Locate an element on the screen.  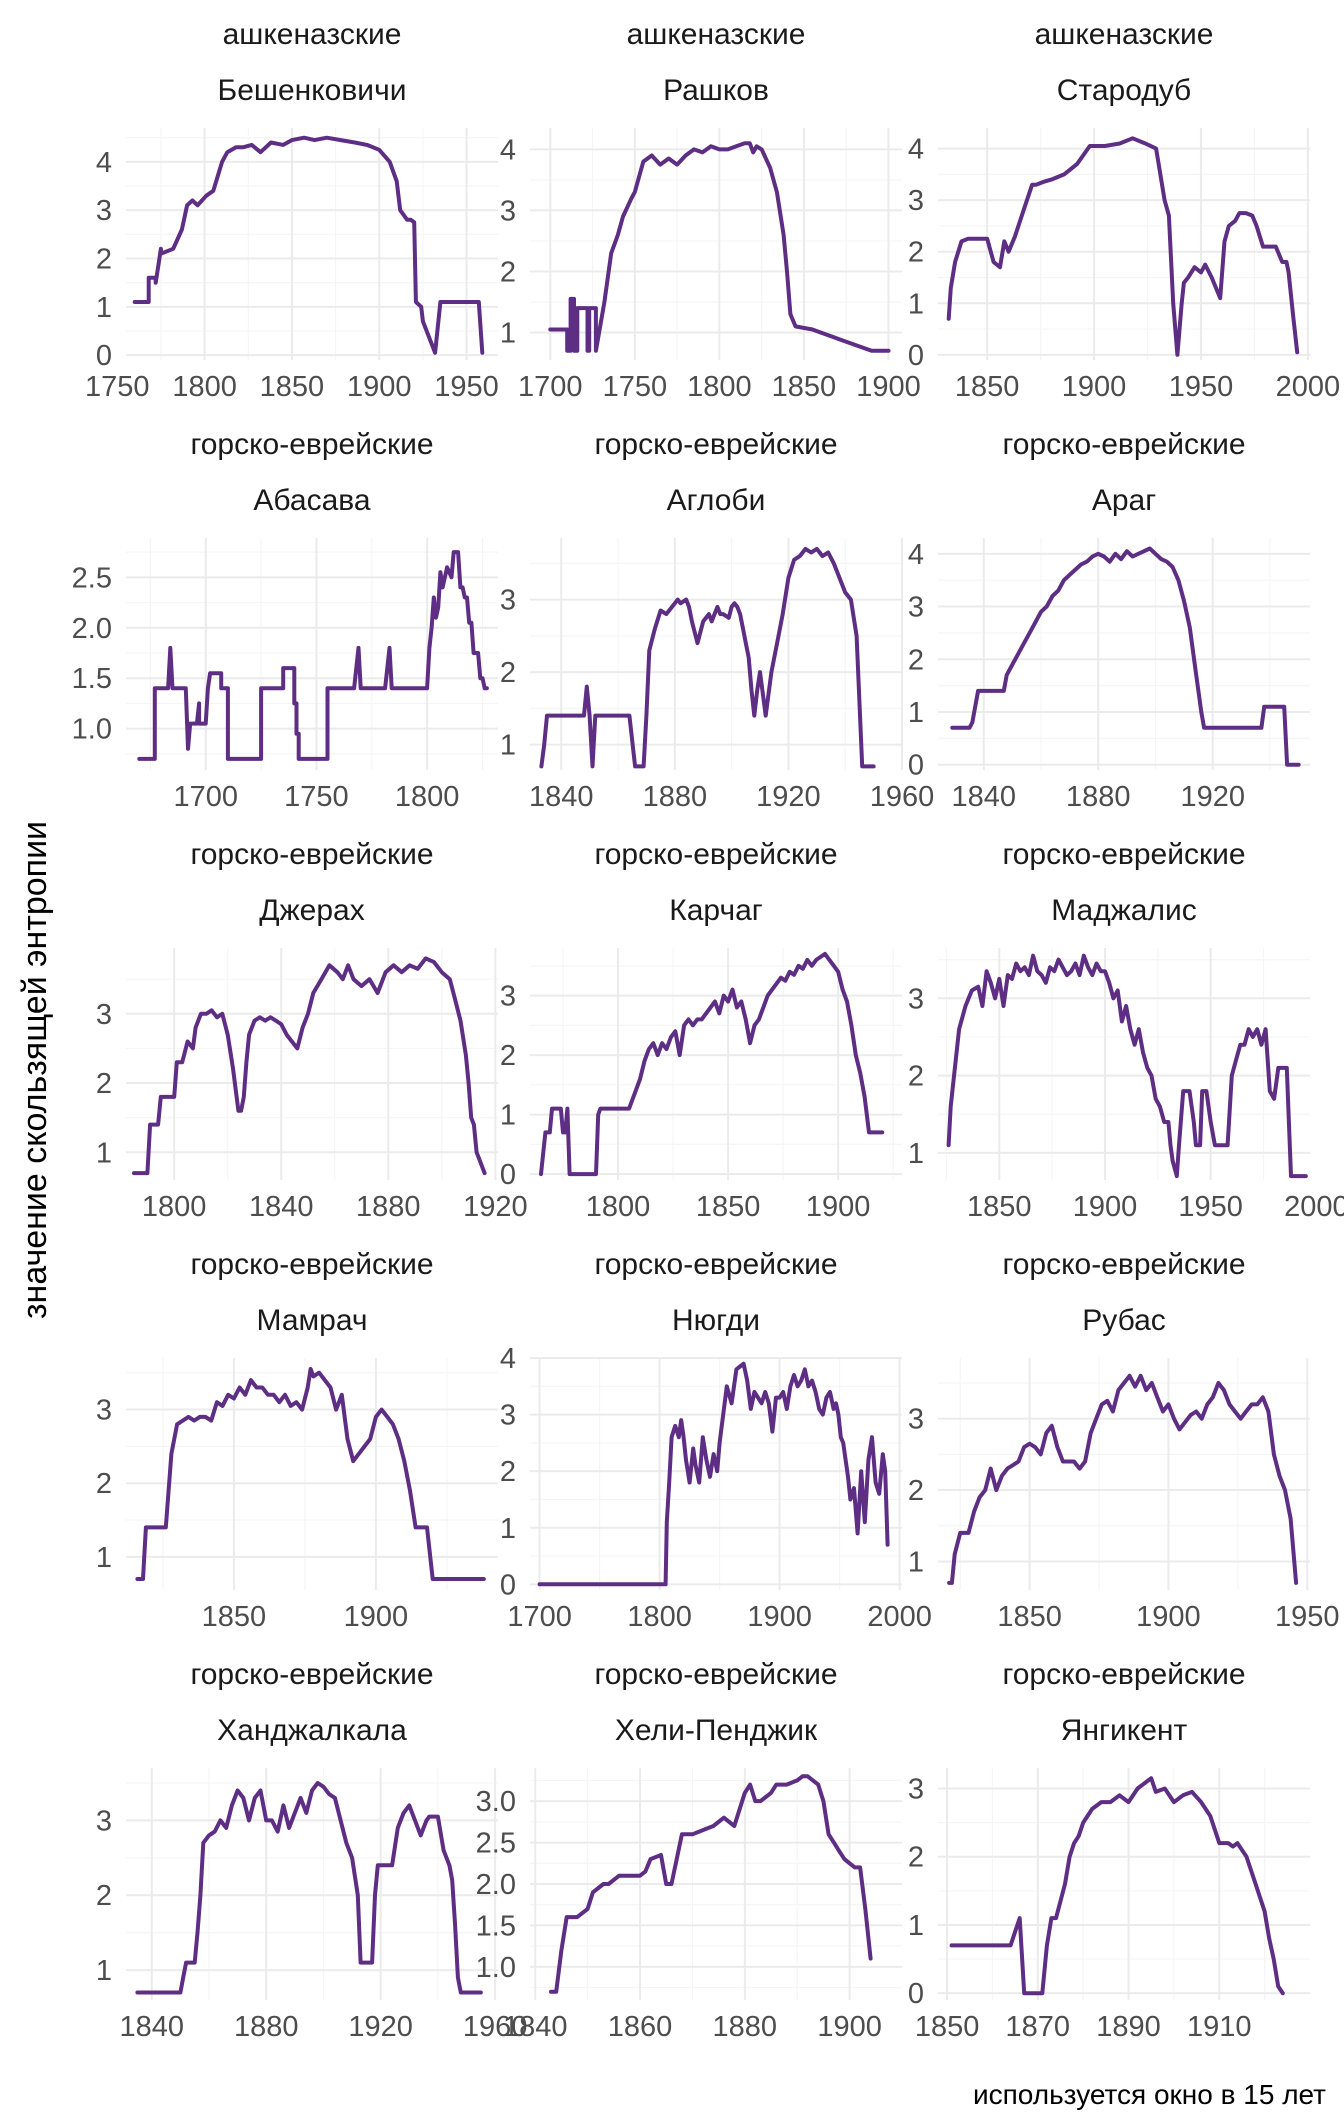
panel-12: 1850 1900 1950 1 2 3 горско-еврейские Рубас is located at coordinates (1124, 1440).